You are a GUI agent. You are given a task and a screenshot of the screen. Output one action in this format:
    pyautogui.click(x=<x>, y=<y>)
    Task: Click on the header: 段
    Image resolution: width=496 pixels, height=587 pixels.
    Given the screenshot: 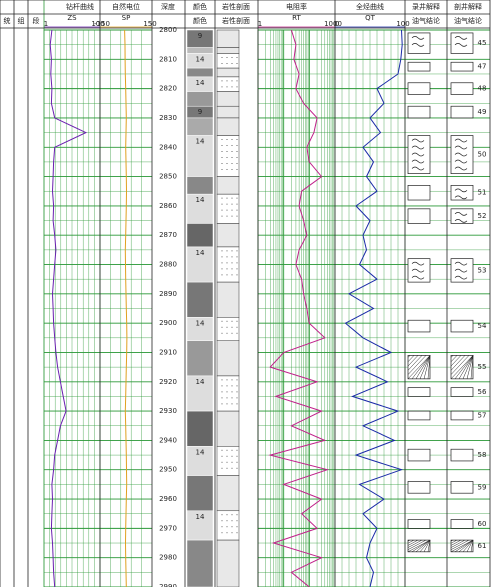 What is the action you would take?
    pyautogui.click(x=36, y=20)
    